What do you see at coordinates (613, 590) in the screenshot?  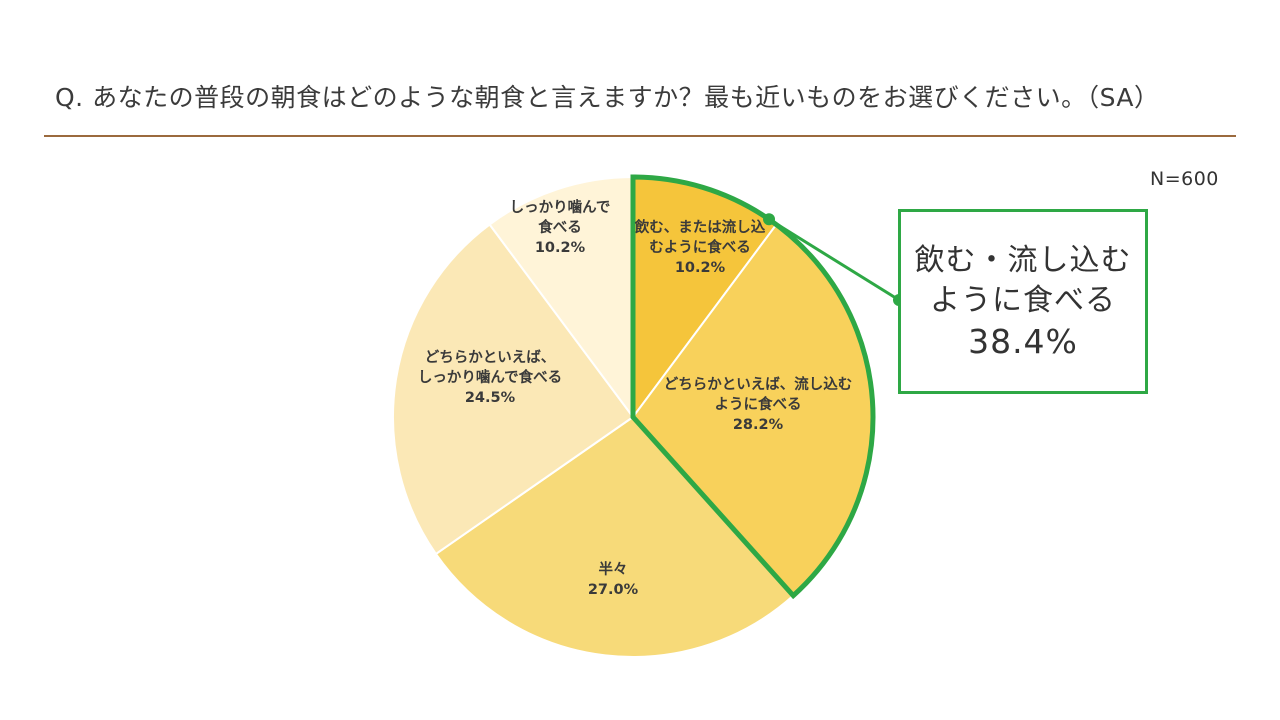 I see `slice-3-value: 27.0%` at bounding box center [613, 590].